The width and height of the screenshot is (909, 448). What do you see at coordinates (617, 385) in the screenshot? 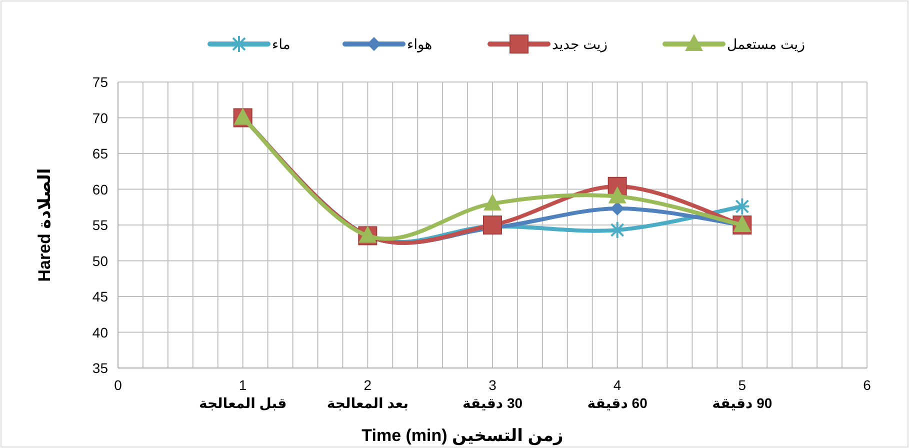
I see `x-tick-label: 4` at bounding box center [617, 385].